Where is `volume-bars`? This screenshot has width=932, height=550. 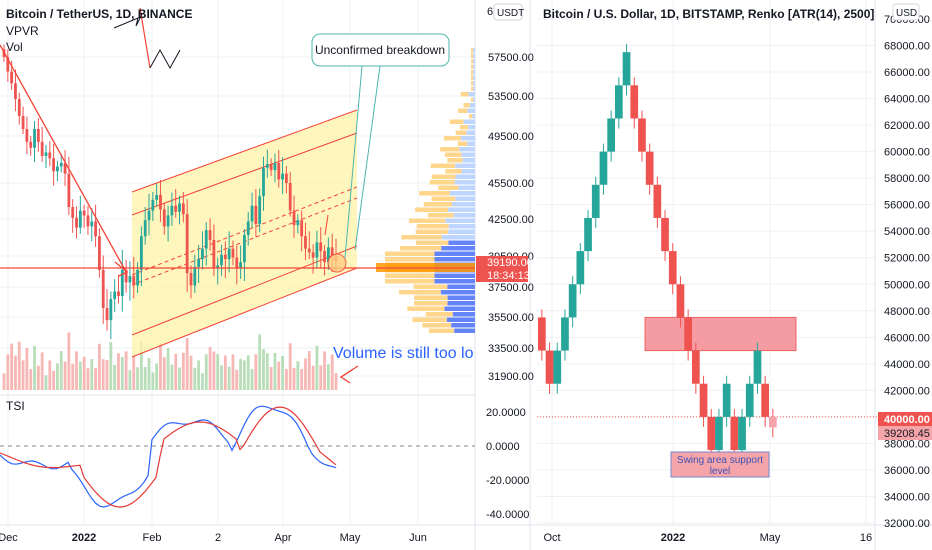
volume-bars is located at coordinates (170, 361).